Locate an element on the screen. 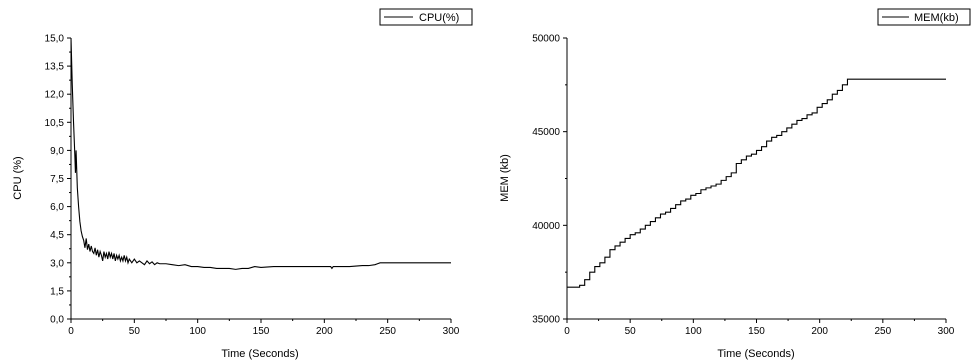 This screenshot has width=973, height=360. cpu-x-tick-label: 50 is located at coordinates (135, 331).